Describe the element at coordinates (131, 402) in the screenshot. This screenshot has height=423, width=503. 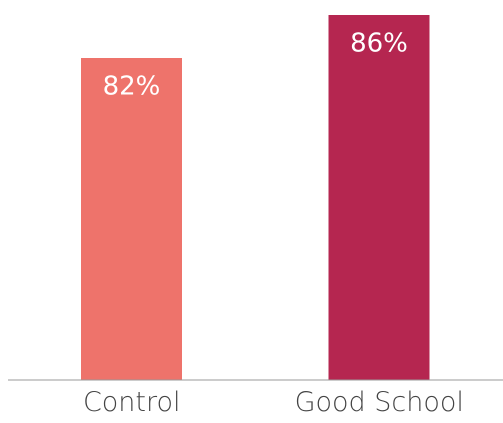
I see `x-tick-label: Control` at that location.